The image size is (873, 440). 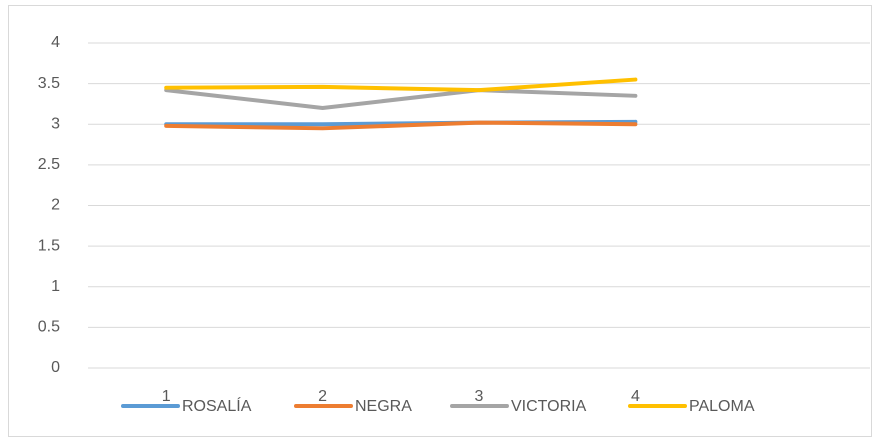 What do you see at coordinates (217, 405) in the screenshot?
I see `legend-label: ROSALÍA` at bounding box center [217, 405].